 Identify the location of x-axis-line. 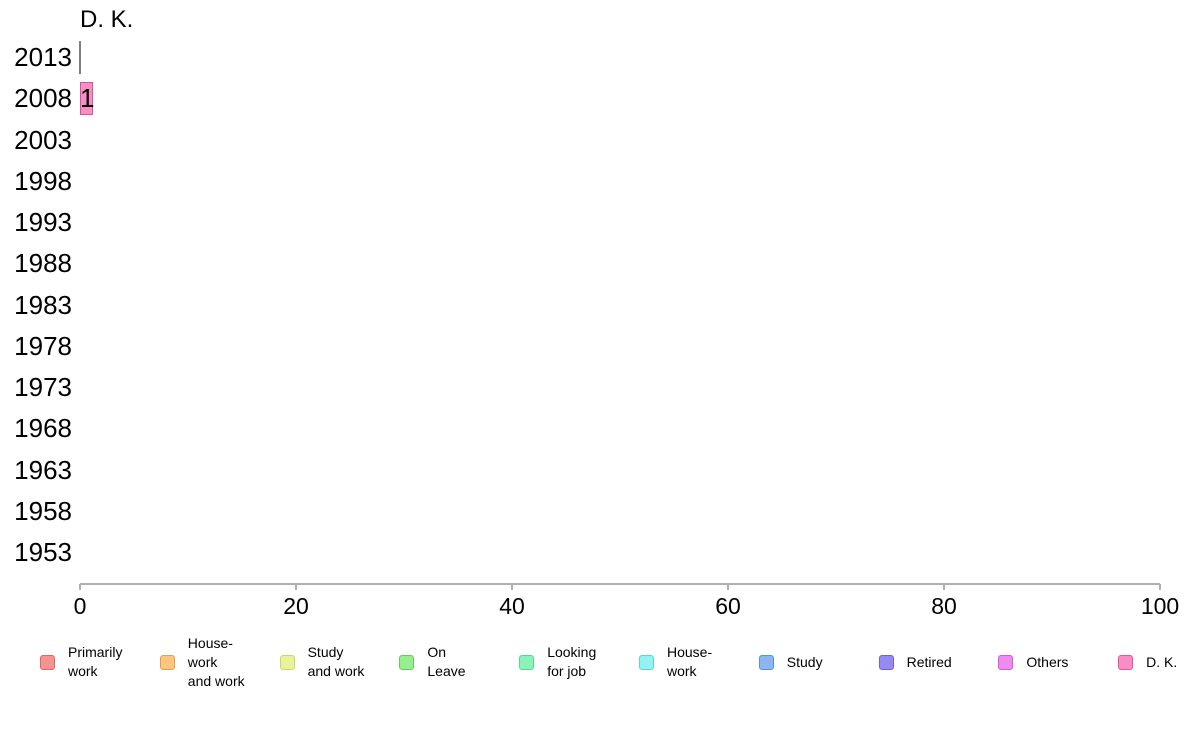
(620, 584).